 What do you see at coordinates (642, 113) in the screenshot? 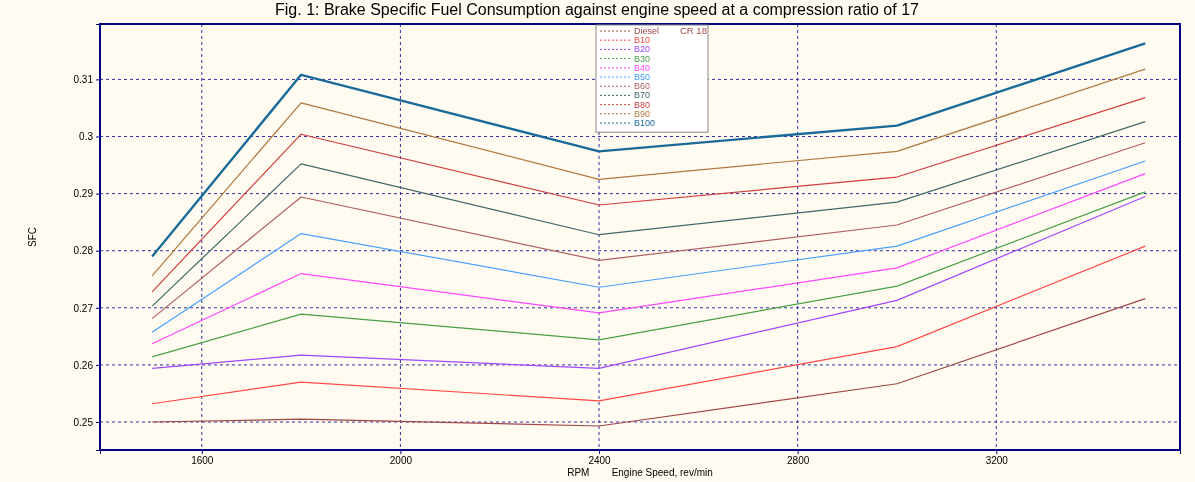
I see `legend-label: B90` at bounding box center [642, 113].